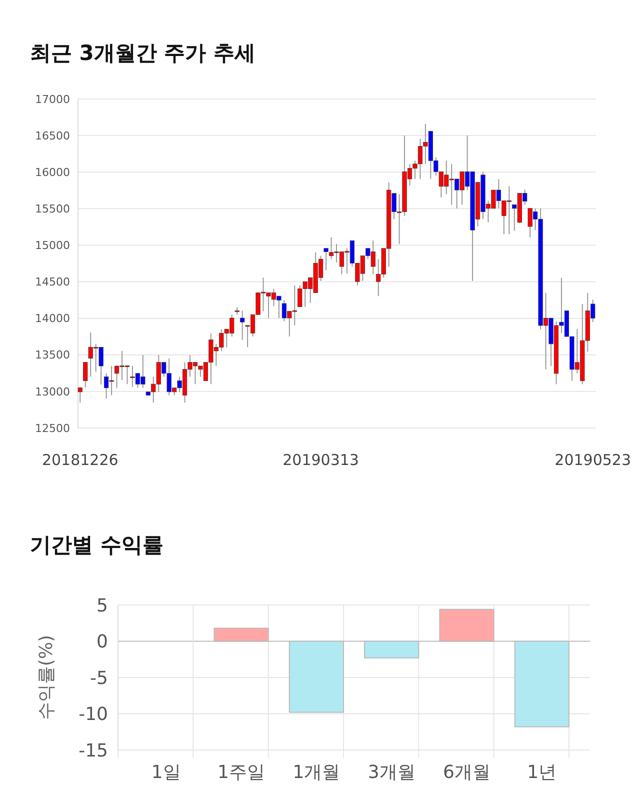 Image resolution: width=640 pixels, height=810 pixels. I want to click on x-tick-label: 20181226, so click(80, 460).